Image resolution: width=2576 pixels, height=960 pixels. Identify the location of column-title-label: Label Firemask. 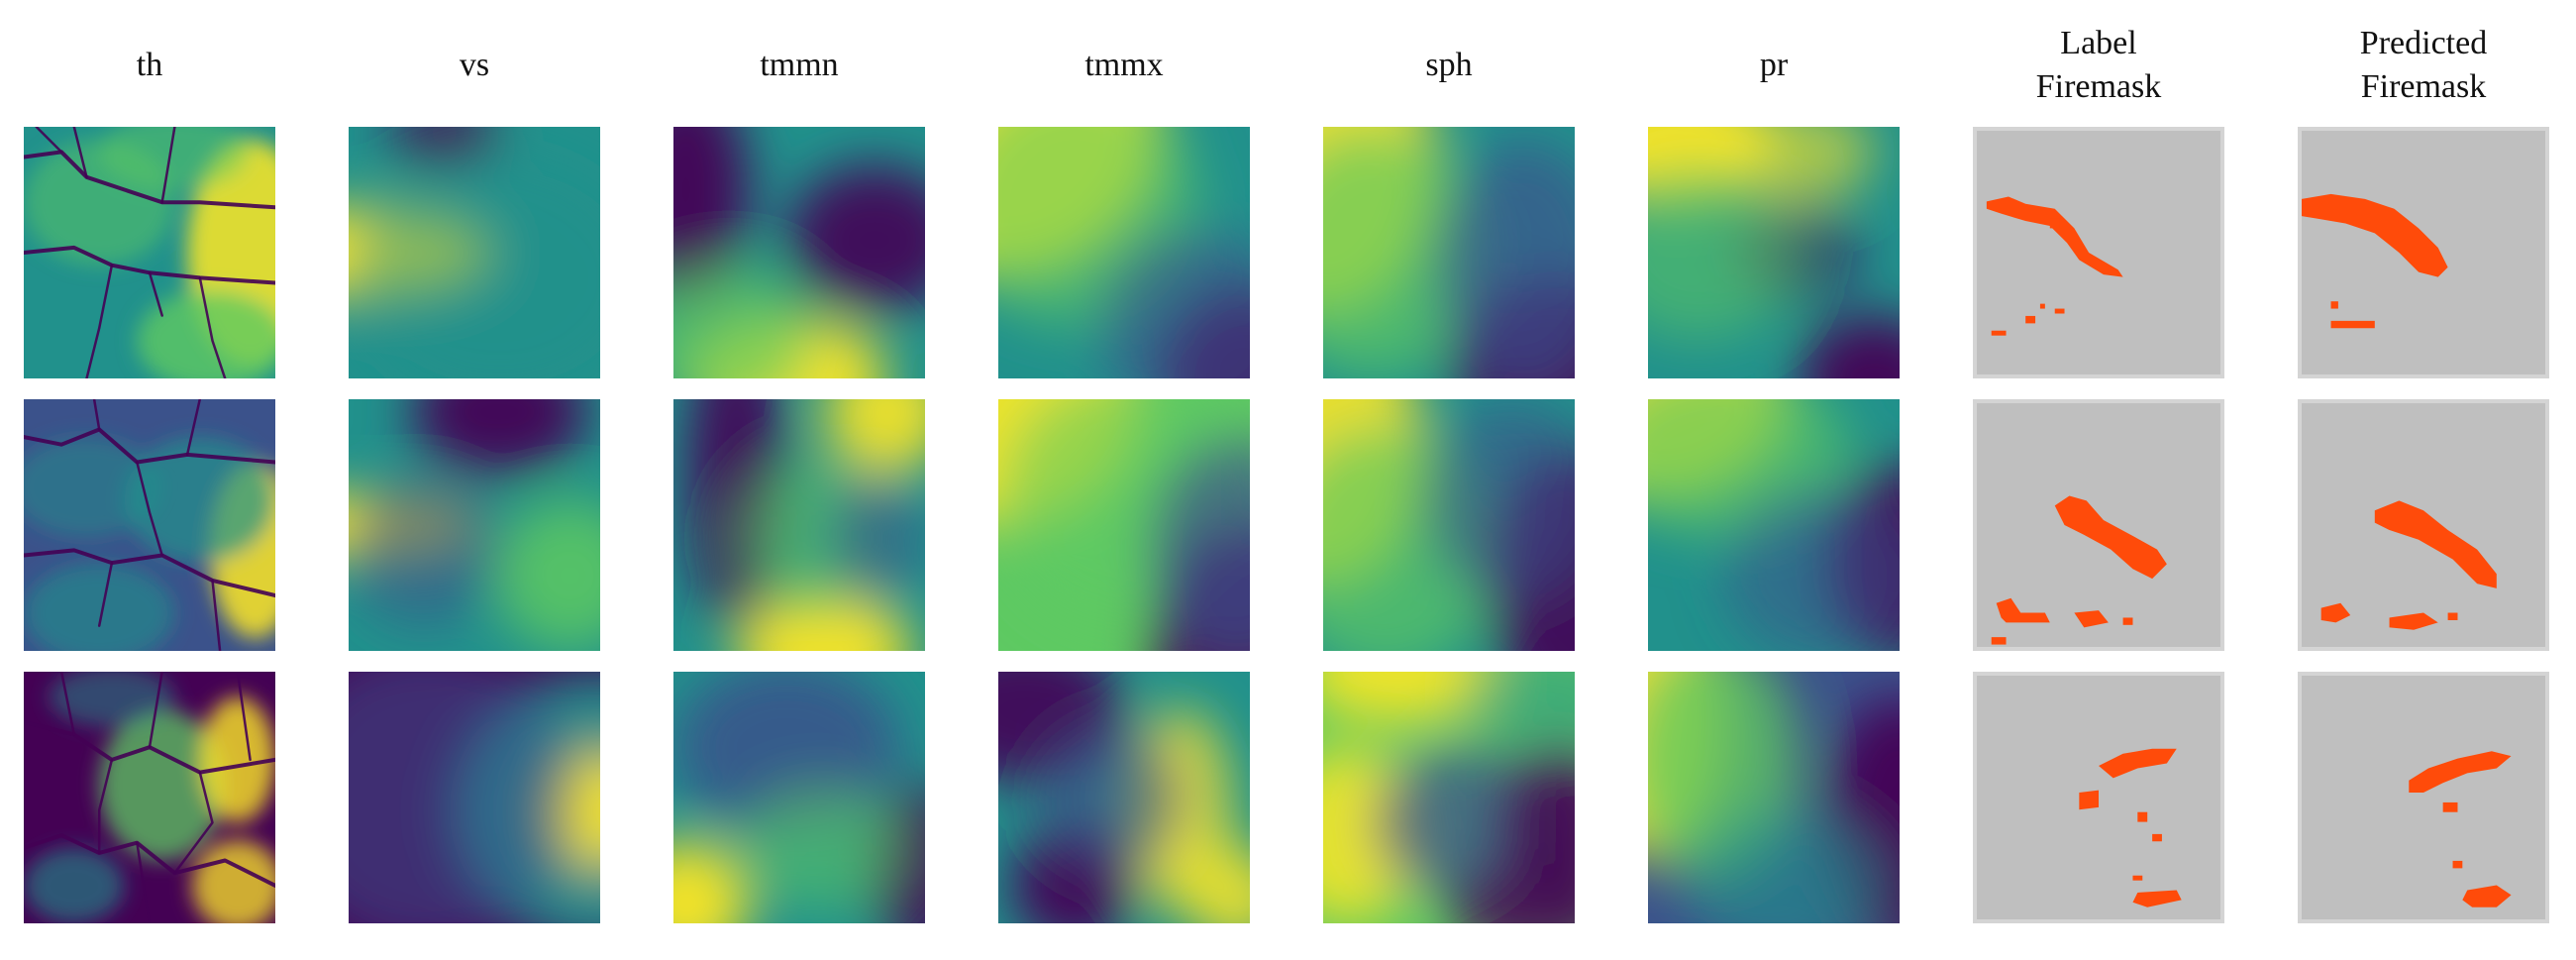
(2098, 65).